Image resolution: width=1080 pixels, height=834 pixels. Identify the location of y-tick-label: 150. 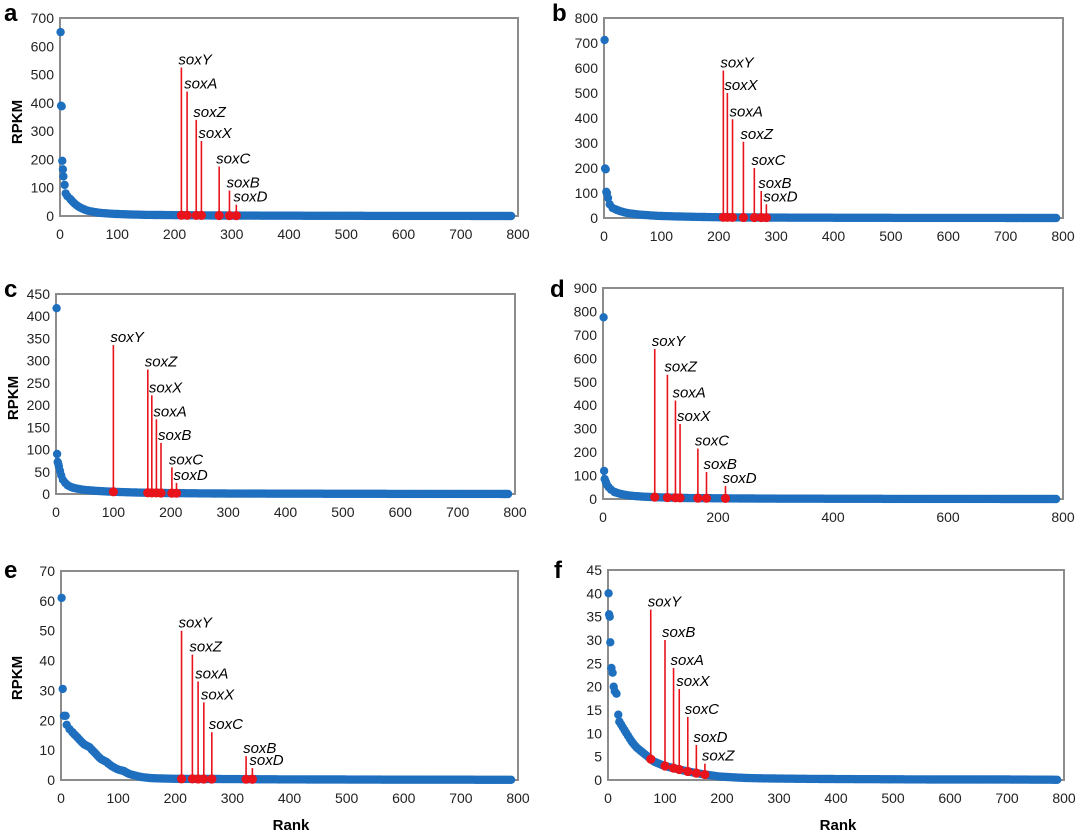
(39, 427).